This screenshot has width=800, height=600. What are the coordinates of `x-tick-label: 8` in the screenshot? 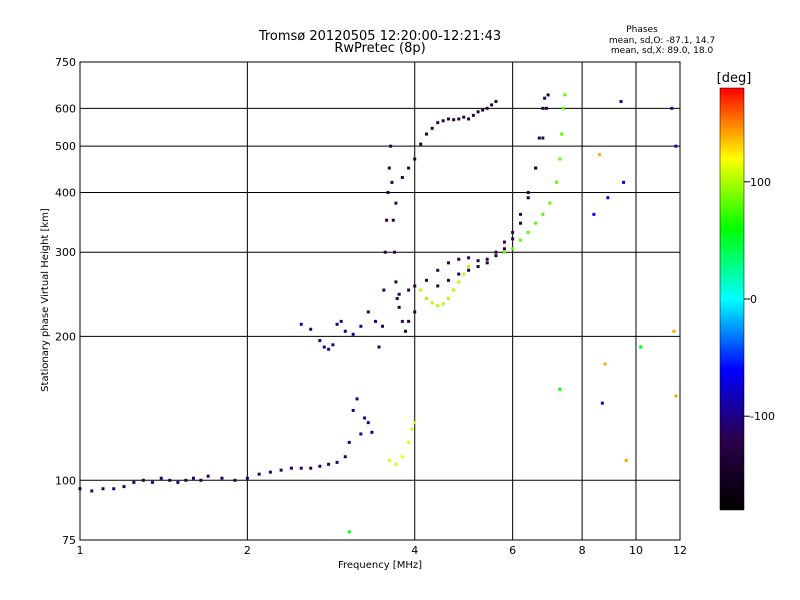 It's located at (582, 550).